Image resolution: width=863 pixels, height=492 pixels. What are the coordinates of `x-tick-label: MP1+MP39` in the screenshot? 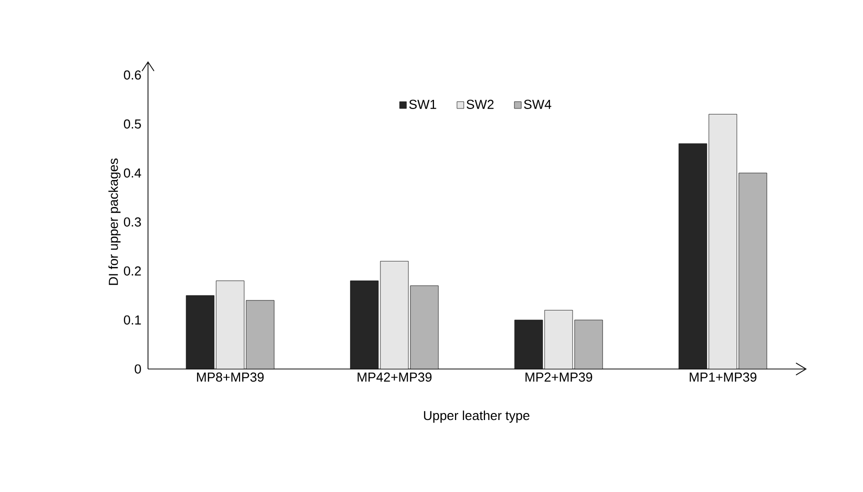 It's located at (723, 377).